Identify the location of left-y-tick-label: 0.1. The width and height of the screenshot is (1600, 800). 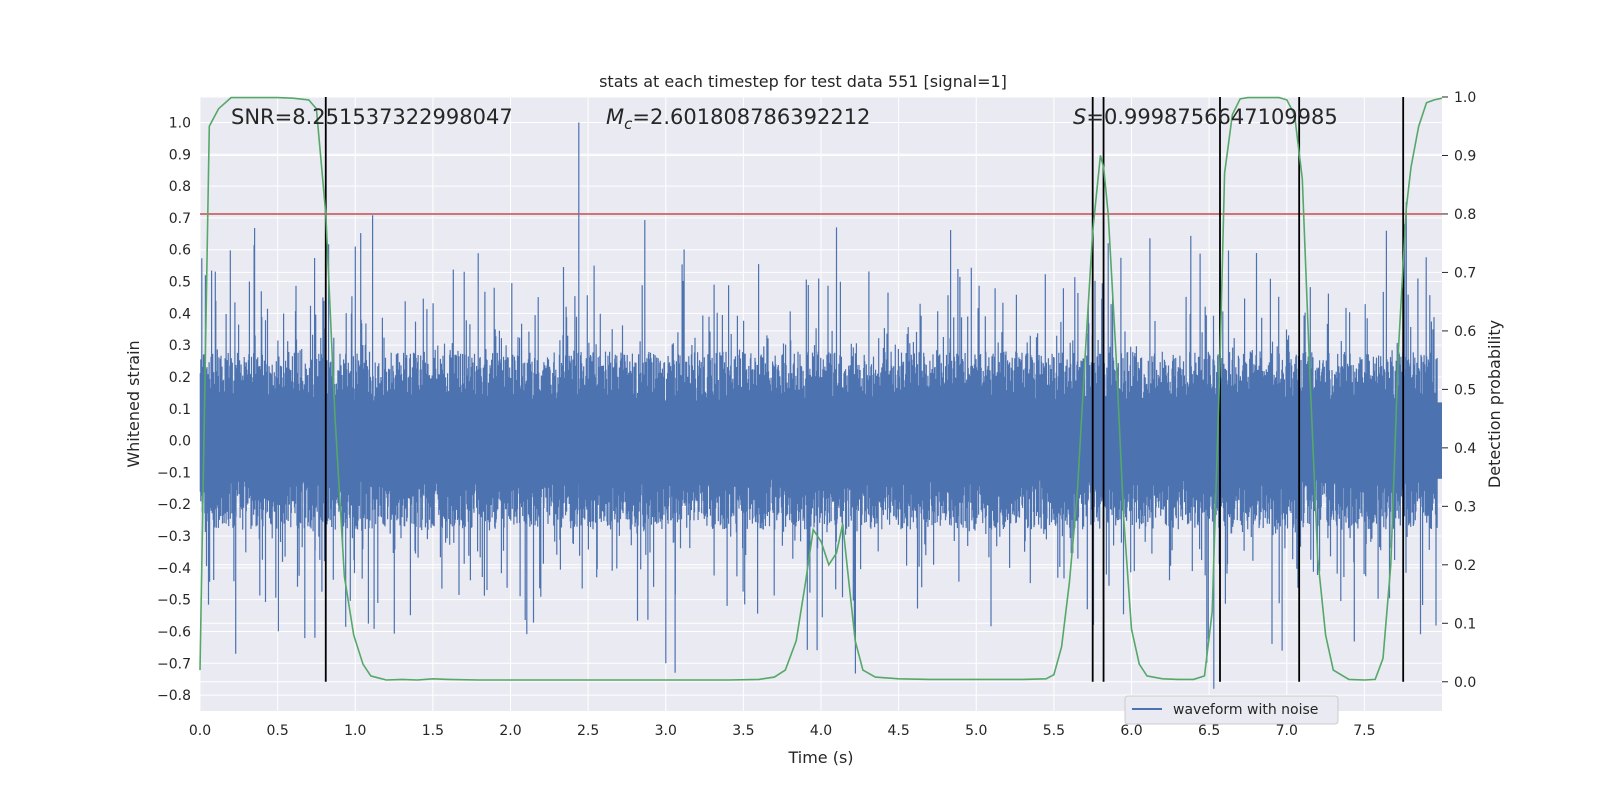
(180, 410).